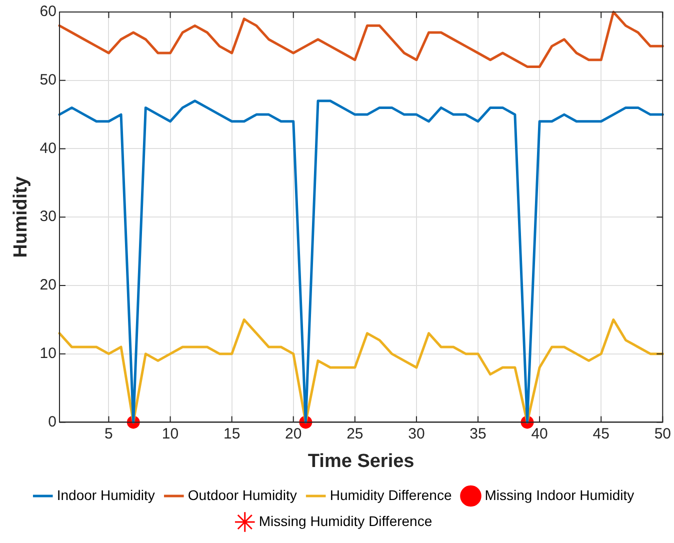  What do you see at coordinates (391, 494) in the screenshot?
I see `legend-label: Humidity Difference` at bounding box center [391, 494].